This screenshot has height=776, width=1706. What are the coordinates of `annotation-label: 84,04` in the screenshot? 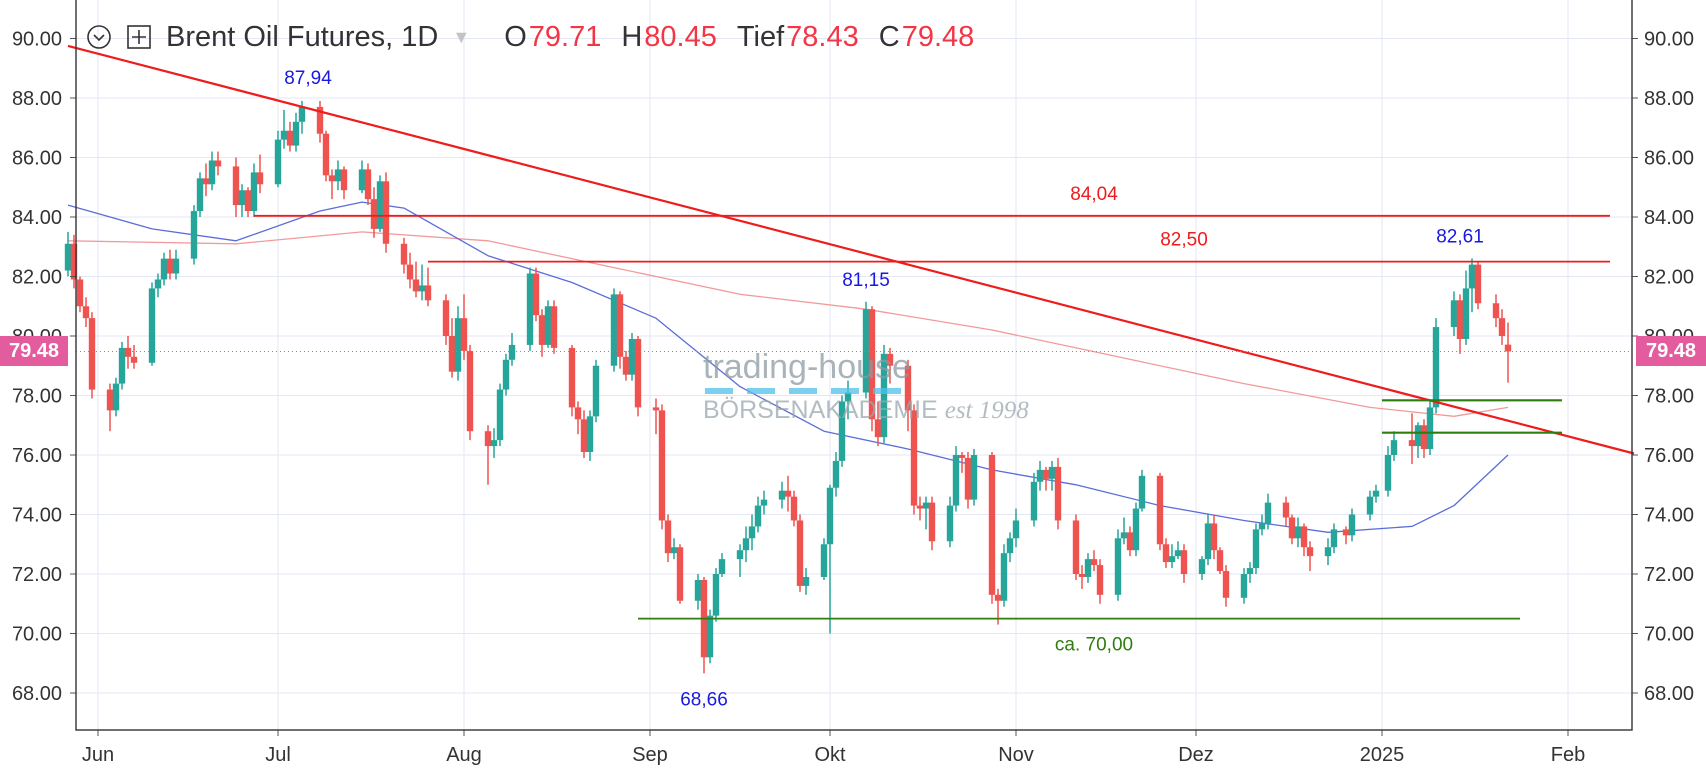 It's located at (1094, 194).